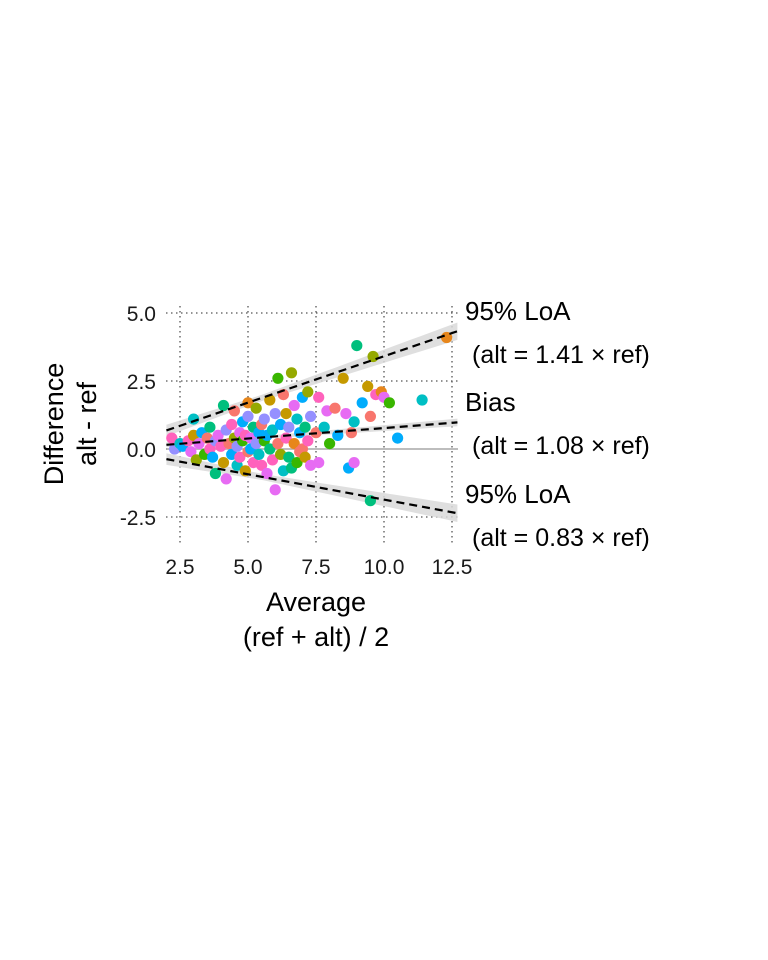 The height and width of the screenshot is (960, 768). I want to click on x-tick-label: 12.5, so click(452, 567).